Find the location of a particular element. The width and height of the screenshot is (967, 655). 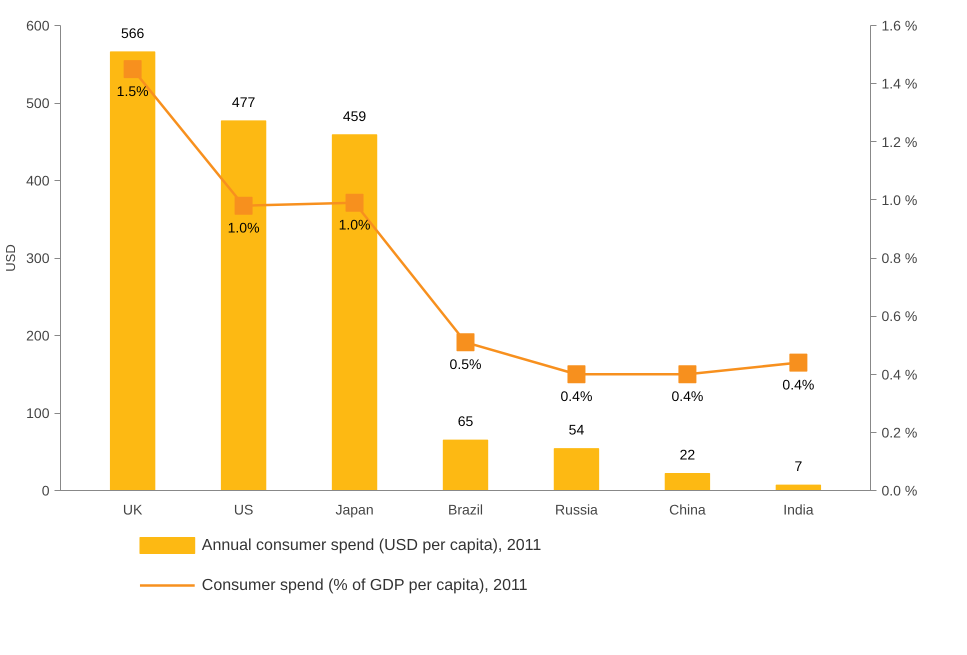

y-tick-label: 300 is located at coordinates (38, 258).